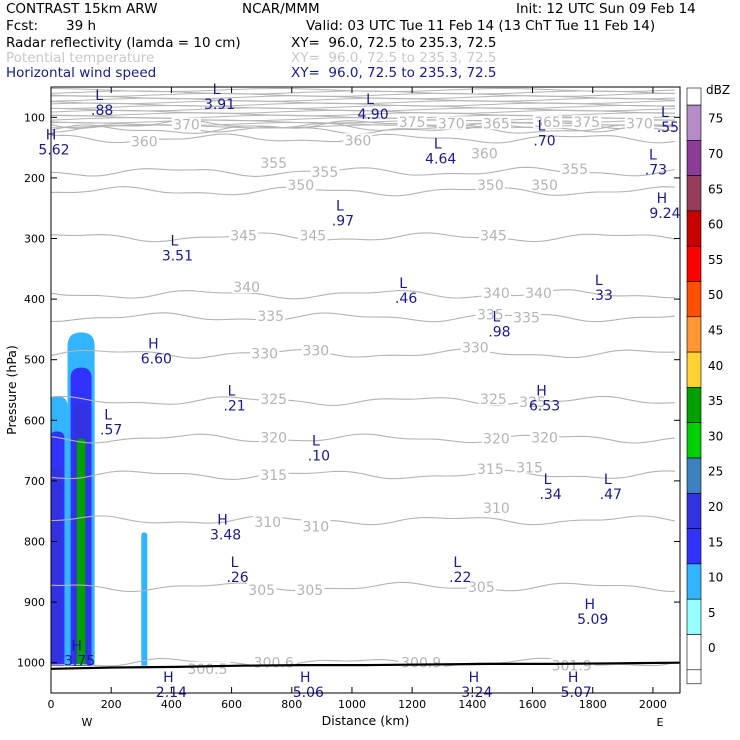  I want to click on forecast-label: Fcst:, so click(22, 26).